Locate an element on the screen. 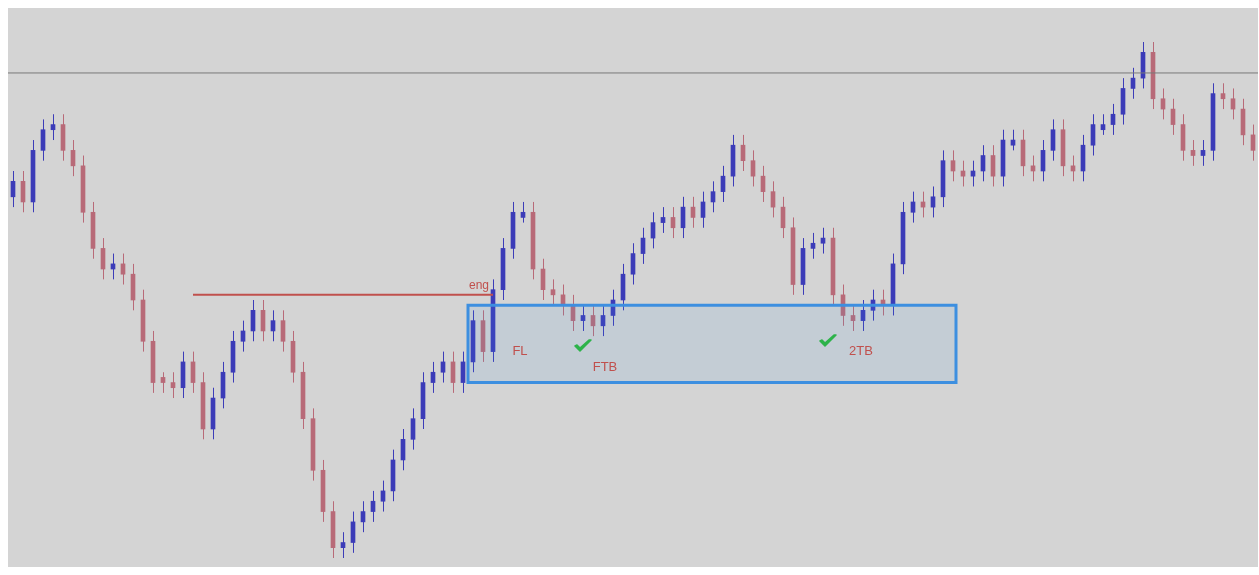  annotation: FTB is located at coordinates (605, 366).